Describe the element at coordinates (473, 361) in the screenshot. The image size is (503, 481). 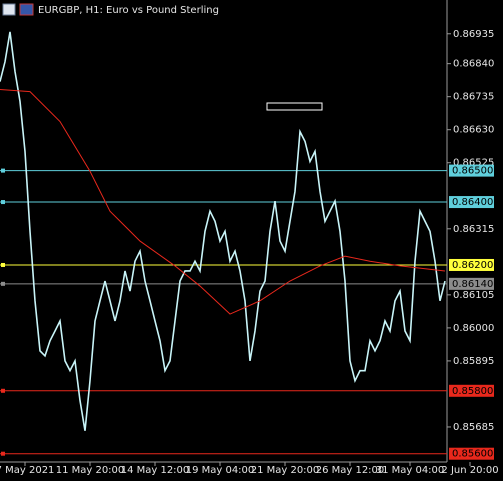
I see `y-tick-label: 0.85895` at that location.